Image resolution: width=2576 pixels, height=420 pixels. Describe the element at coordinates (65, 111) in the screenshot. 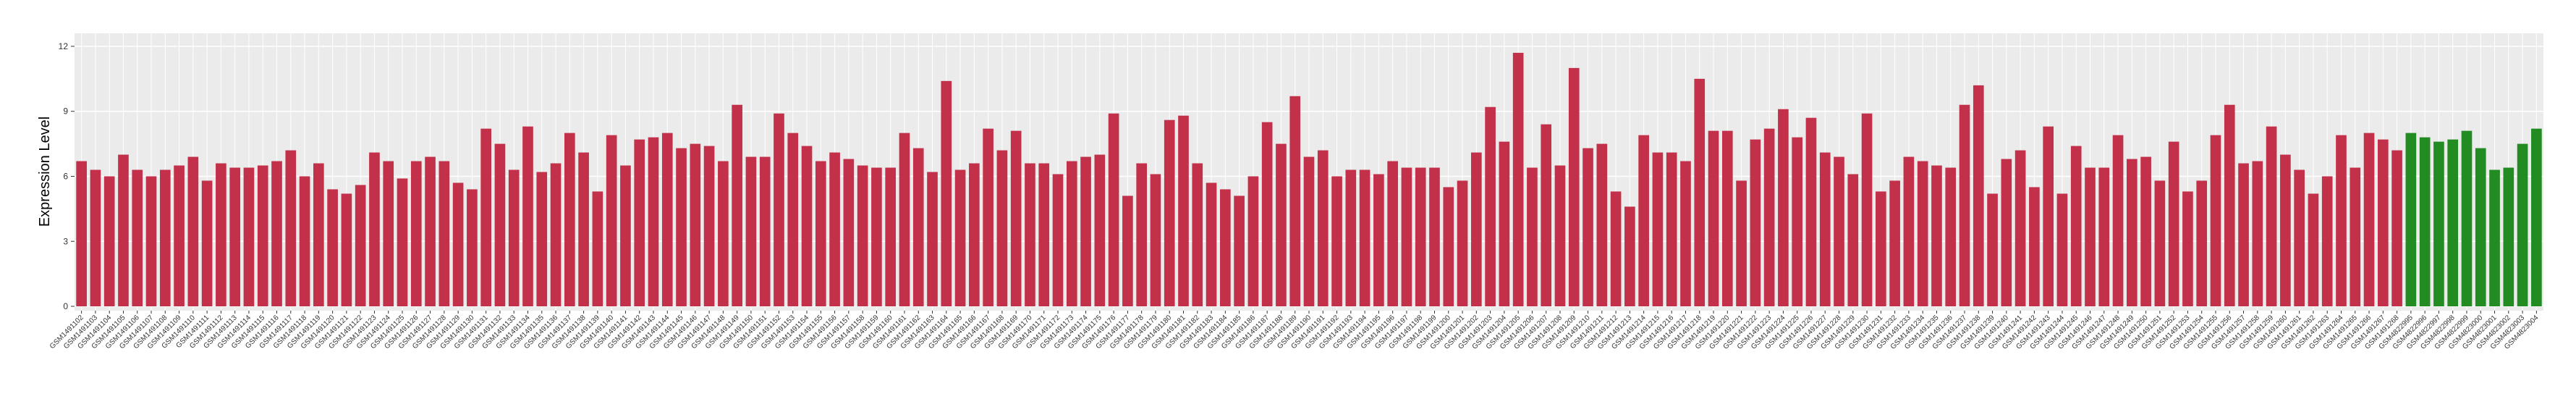

I see `y-tick-label: 9` at that location.